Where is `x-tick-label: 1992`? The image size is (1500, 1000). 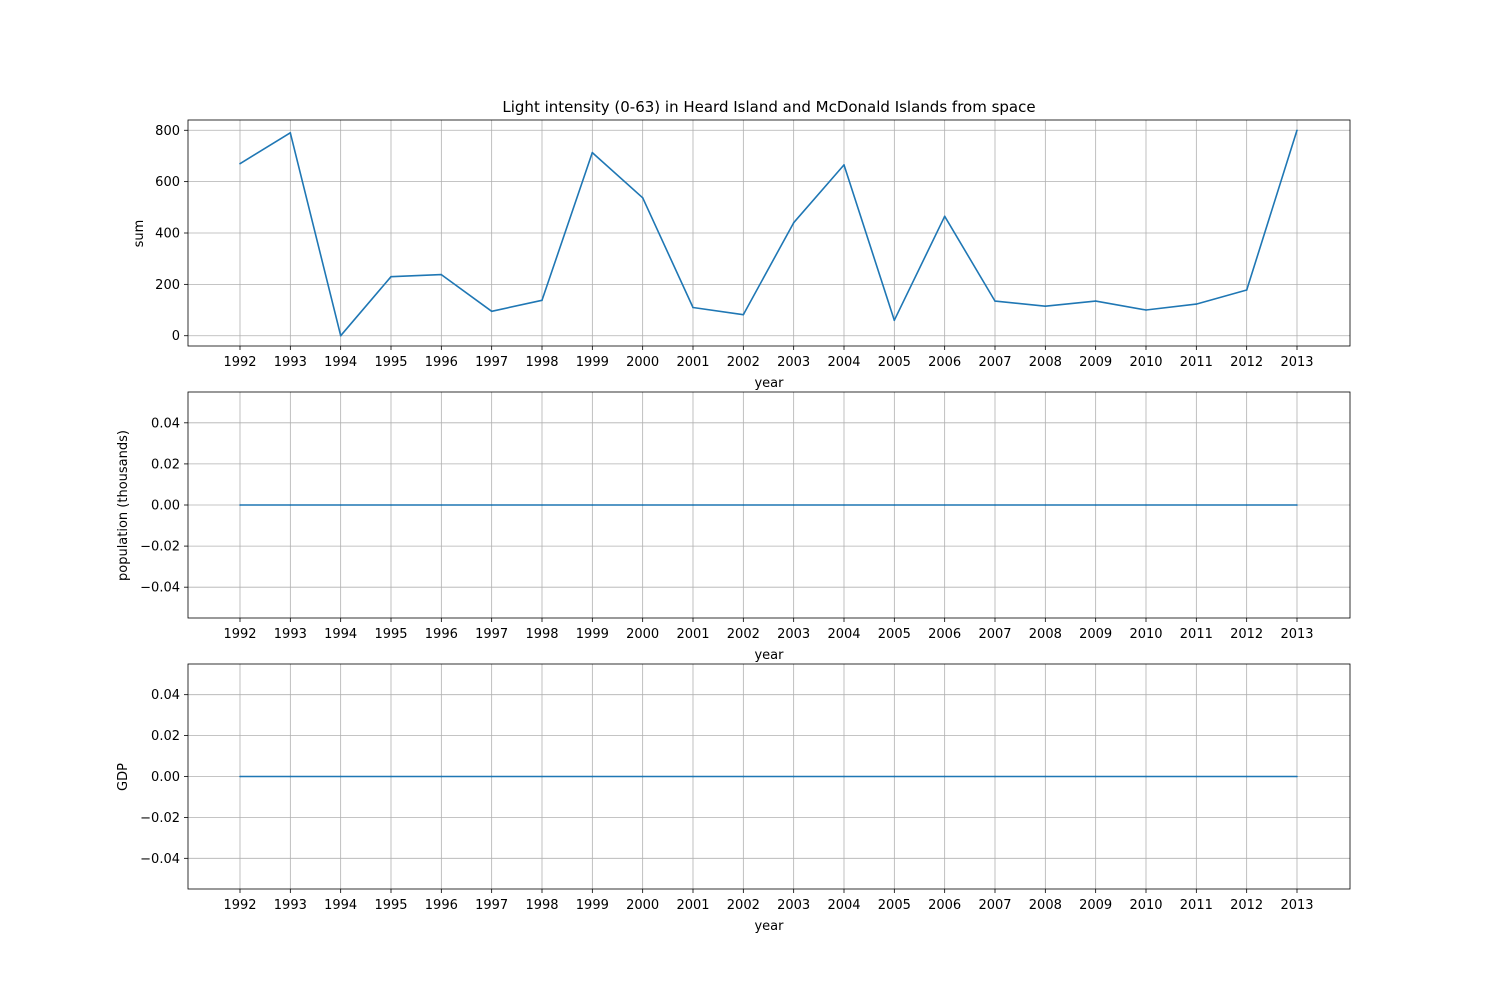 x-tick-label: 1992 is located at coordinates (239, 905).